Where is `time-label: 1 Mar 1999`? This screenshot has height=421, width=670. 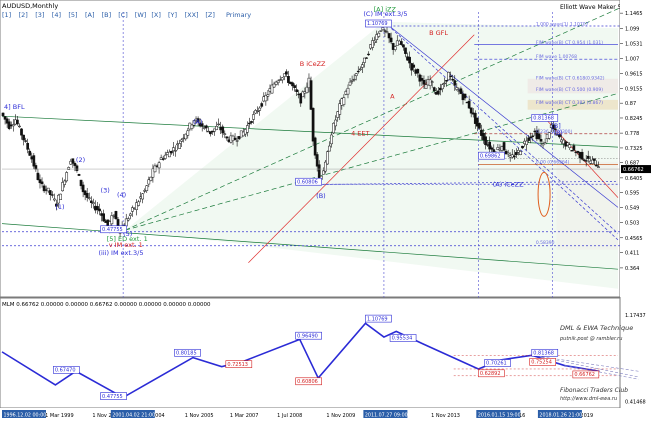 time-label: 1 Mar 1999 is located at coordinates (59, 416).